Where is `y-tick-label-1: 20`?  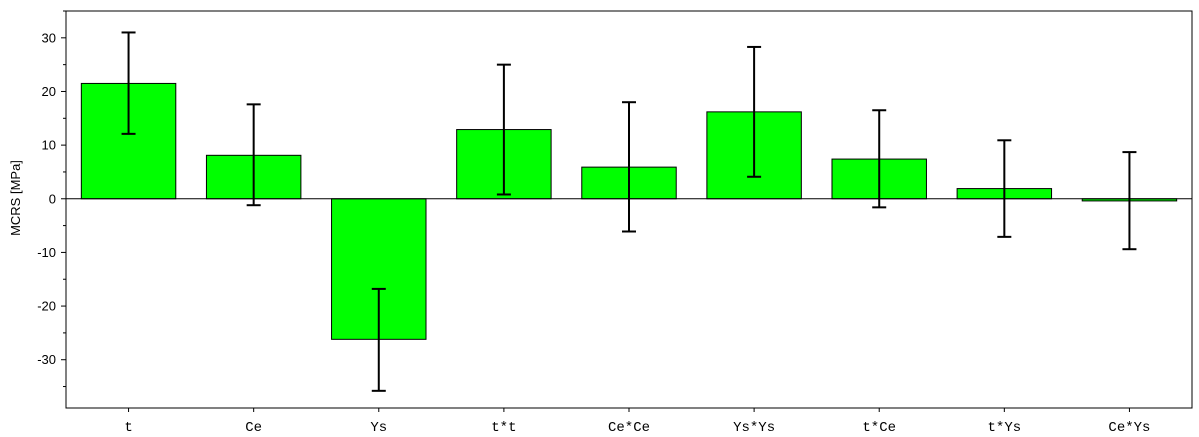
y-tick-label-1: 20 is located at coordinates (49, 91).